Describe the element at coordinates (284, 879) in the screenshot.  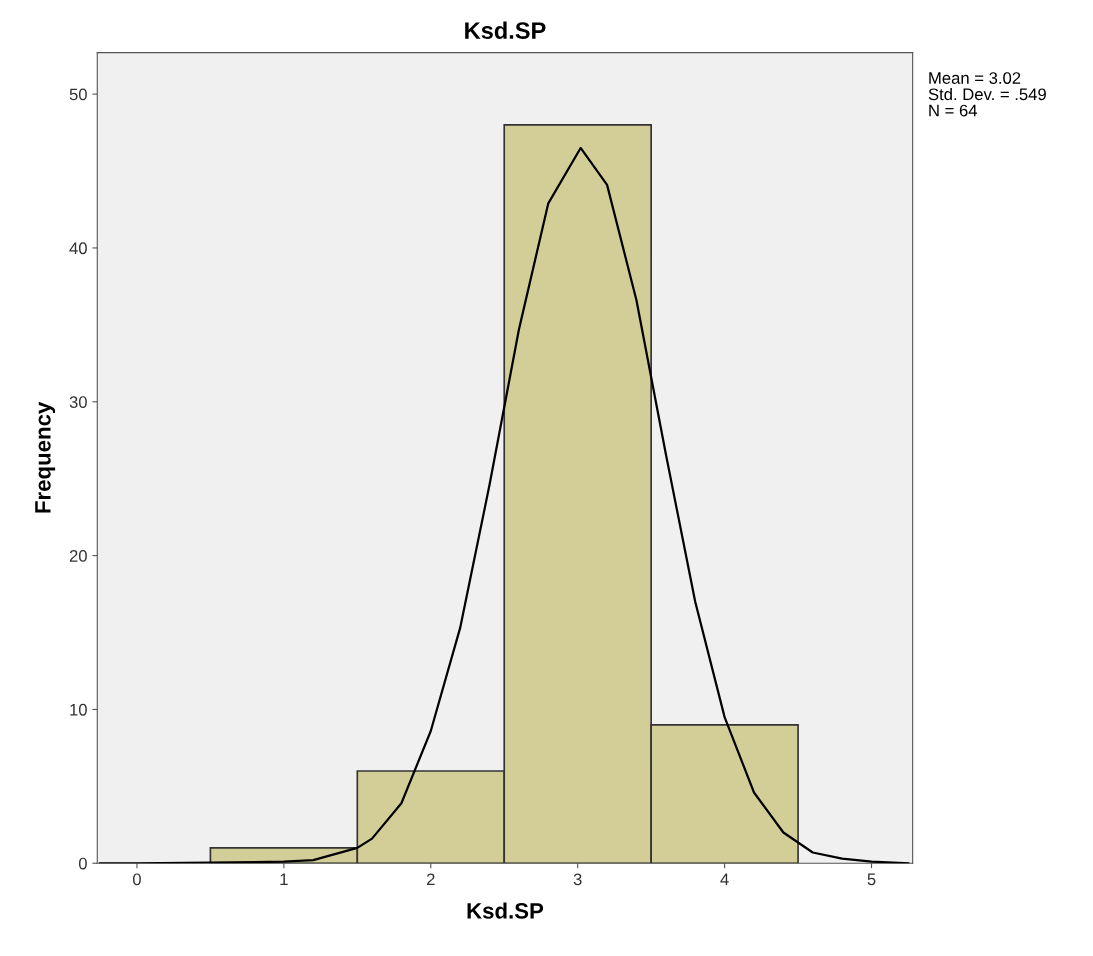
I see `x-tick-label: 1` at that location.